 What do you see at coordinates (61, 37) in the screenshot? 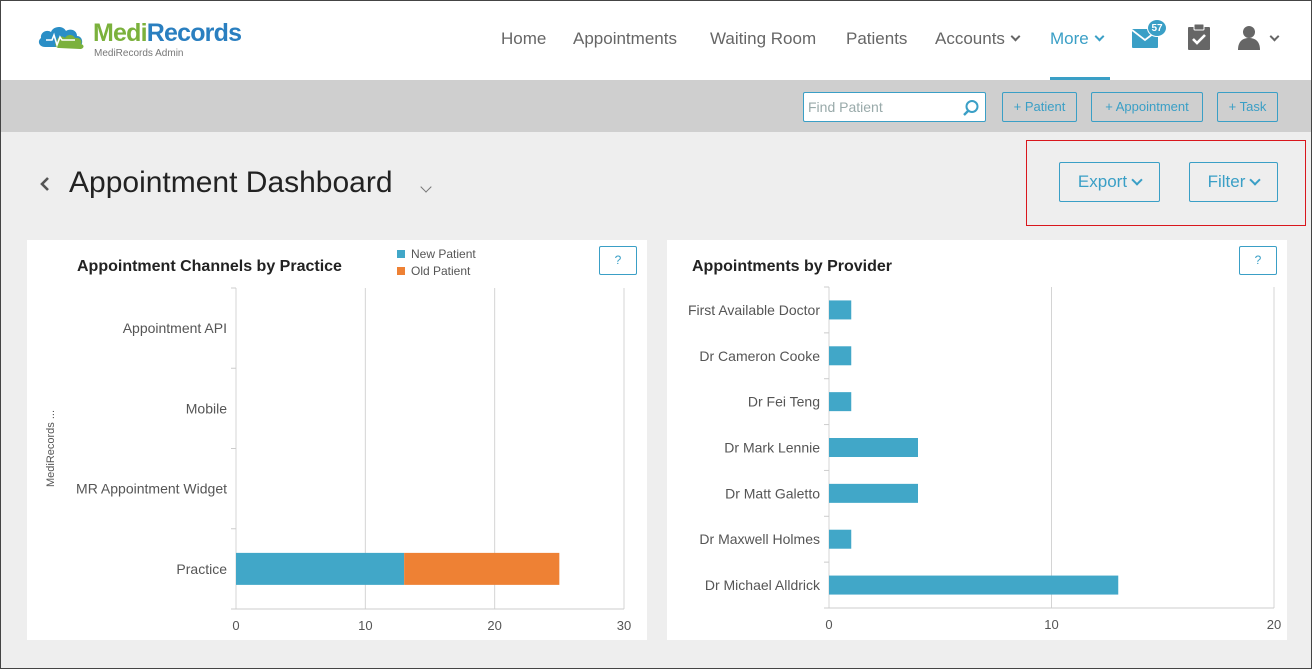
I see `cloud-logo-icon` at bounding box center [61, 37].